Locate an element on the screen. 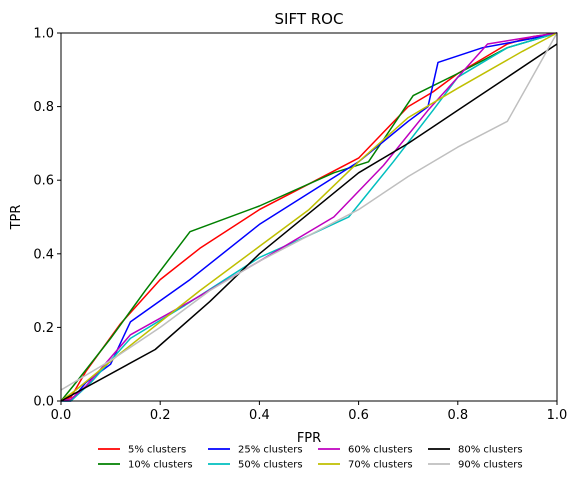 Image resolution: width=578 pixels, height=482 pixels. legend-entry-label: 50% clusters is located at coordinates (270, 465).